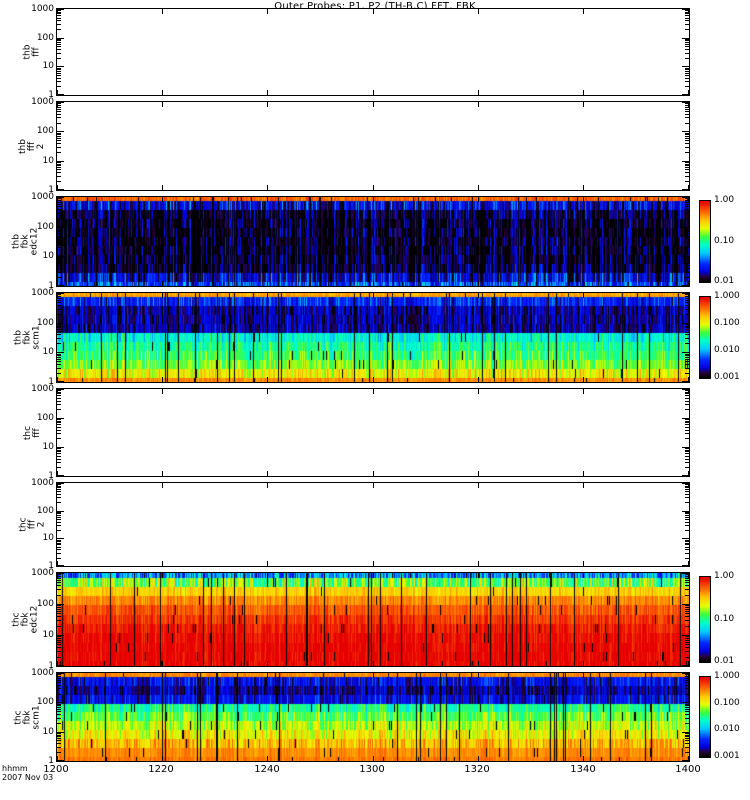 This screenshot has height=800, width=750. I want to click on panel-thb-fff, so click(373, 52).